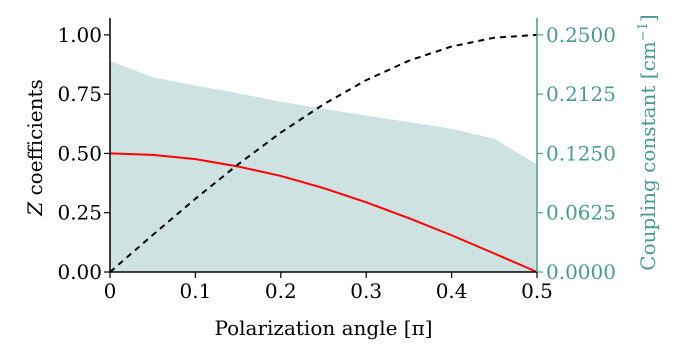 The height and width of the screenshot is (346, 675). What do you see at coordinates (366, 291) in the screenshot?
I see `x-tick-label: 0.3` at bounding box center [366, 291].